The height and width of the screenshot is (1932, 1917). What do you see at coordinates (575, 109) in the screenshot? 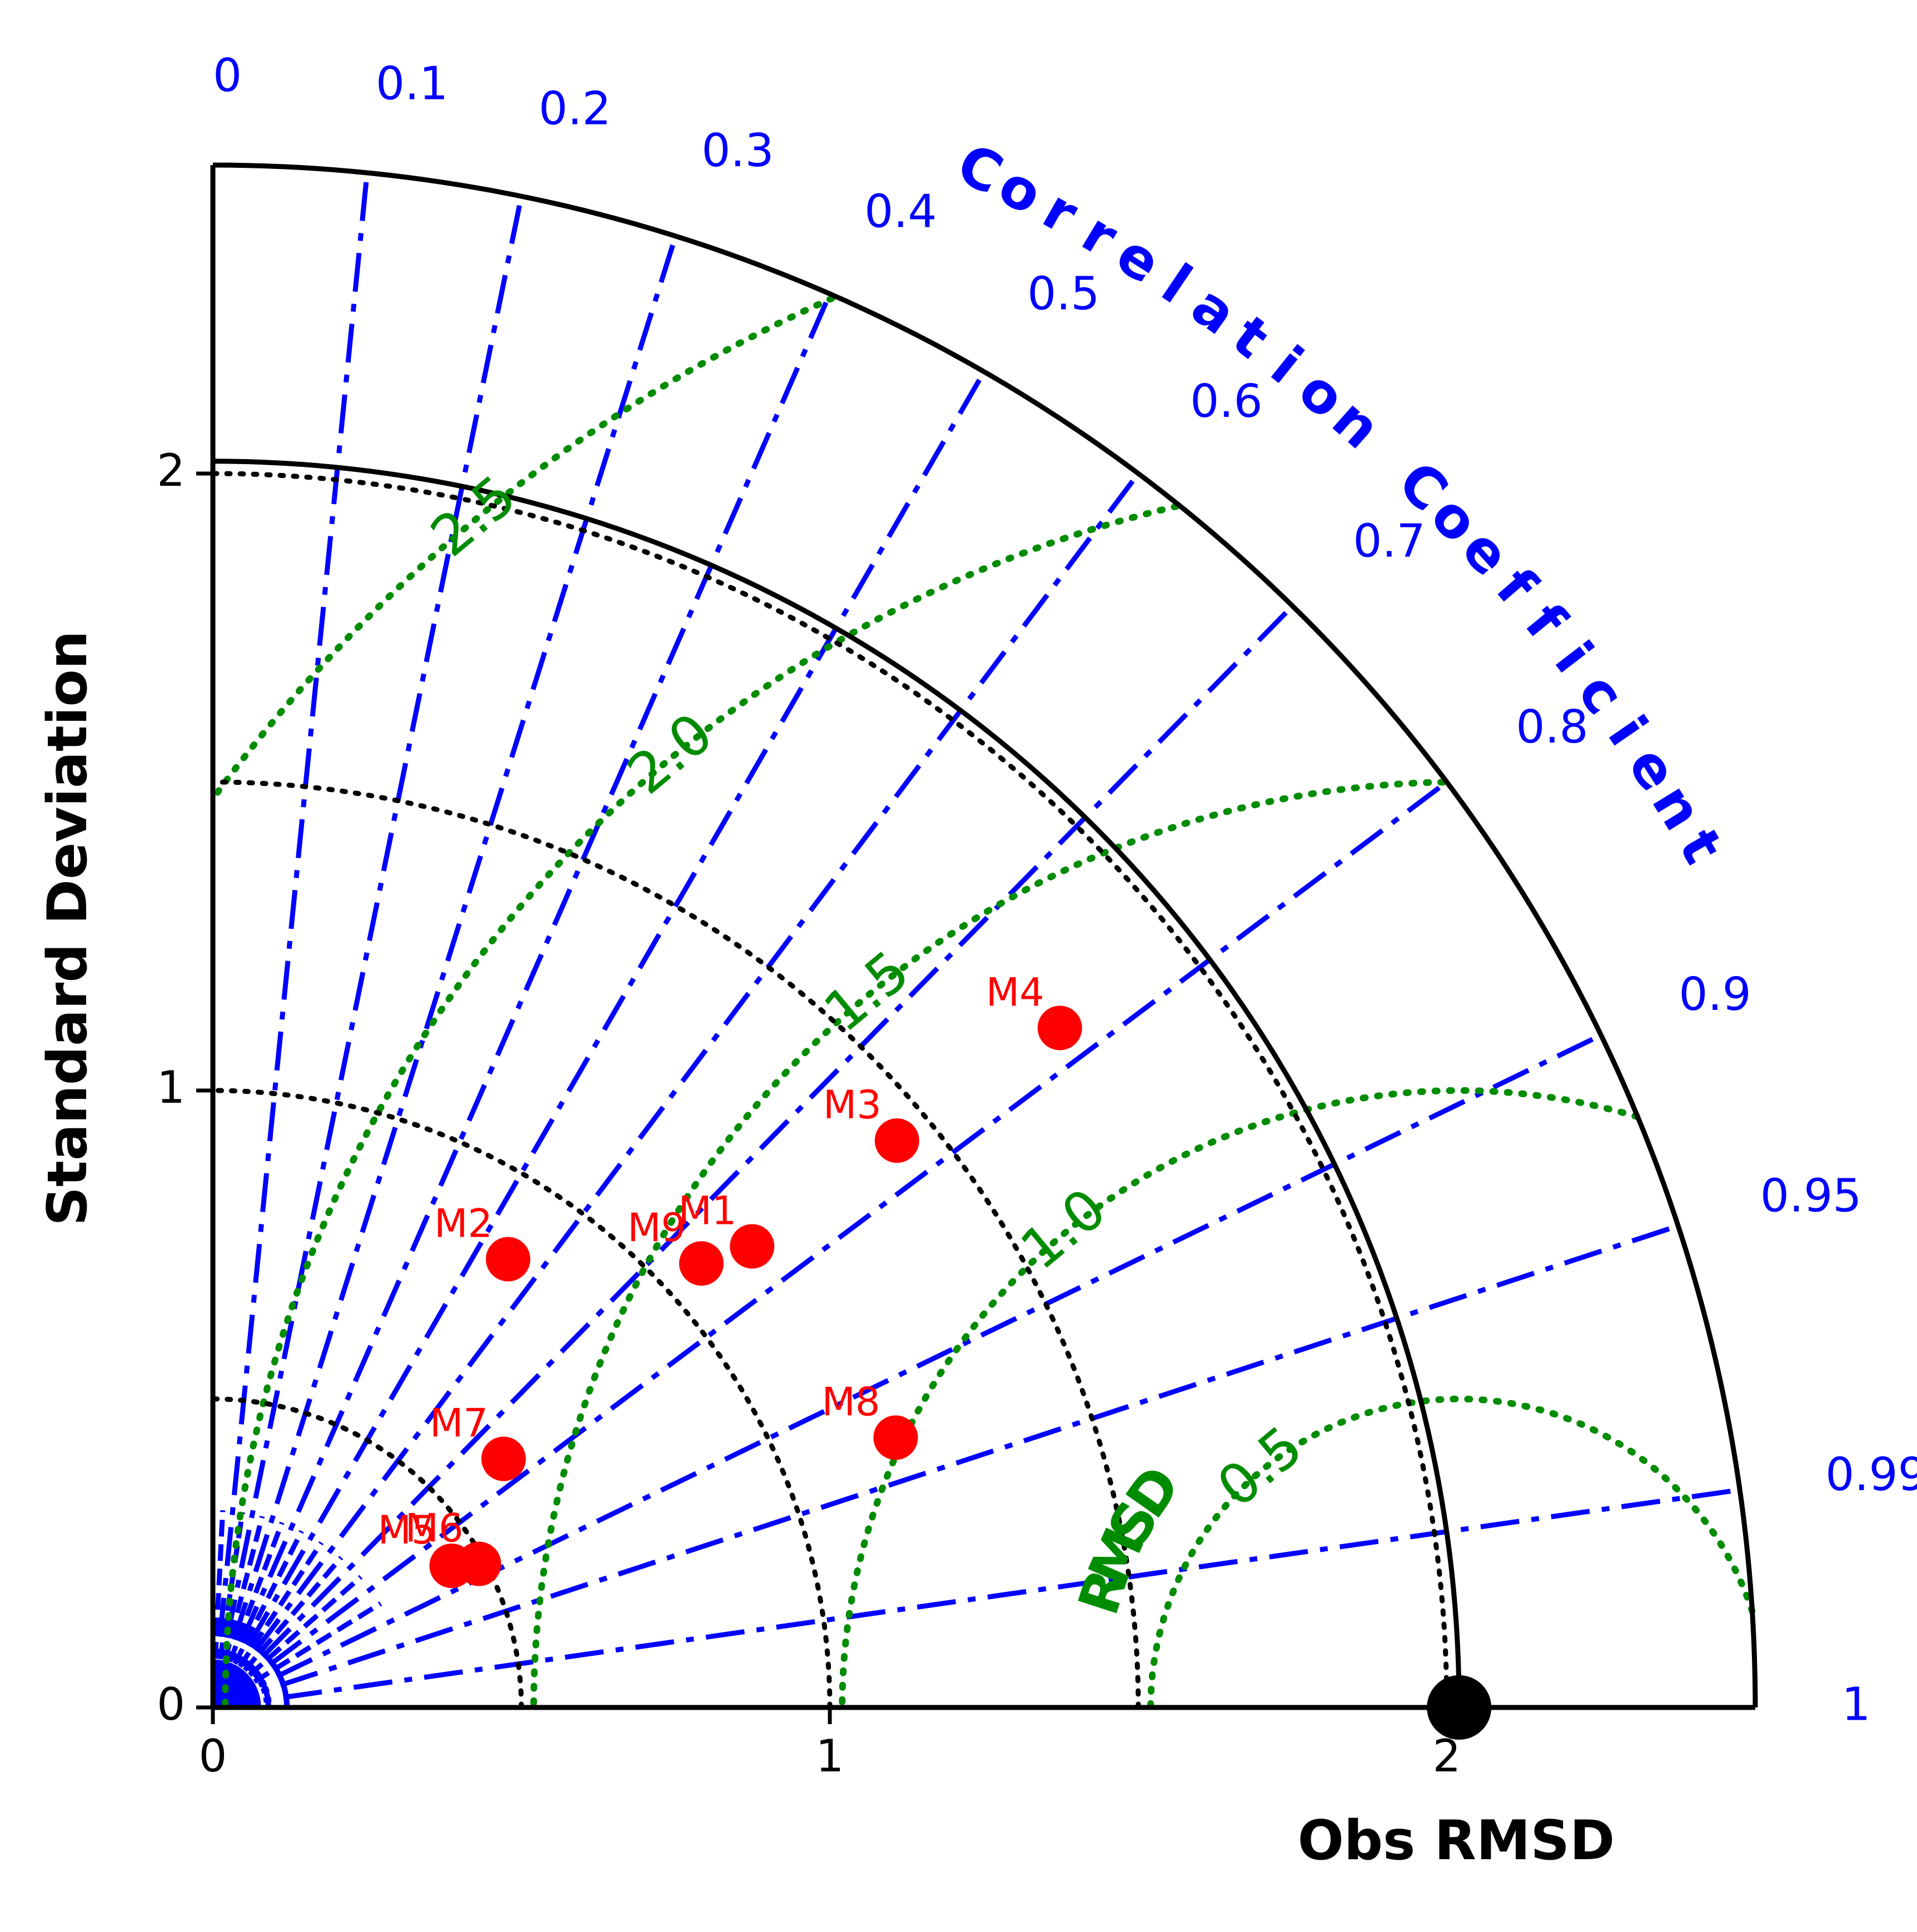
I see `correlation-tick-label-0-2: 0.2` at bounding box center [575, 109].